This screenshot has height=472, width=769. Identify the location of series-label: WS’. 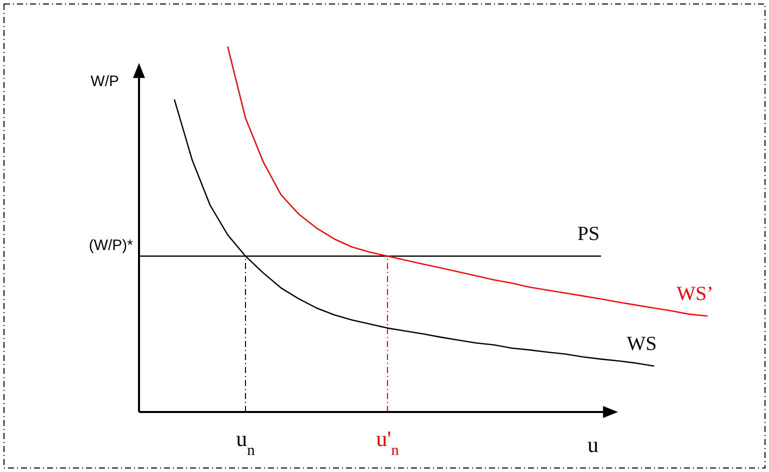
(695, 294).